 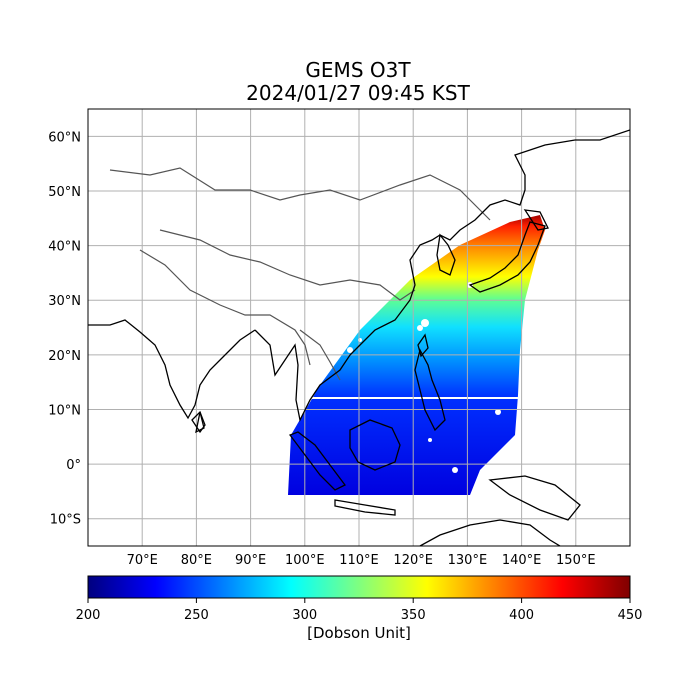 What do you see at coordinates (358, 93) in the screenshot?
I see `map-subtitle: 2024/01/27 09:45 KST` at bounding box center [358, 93].